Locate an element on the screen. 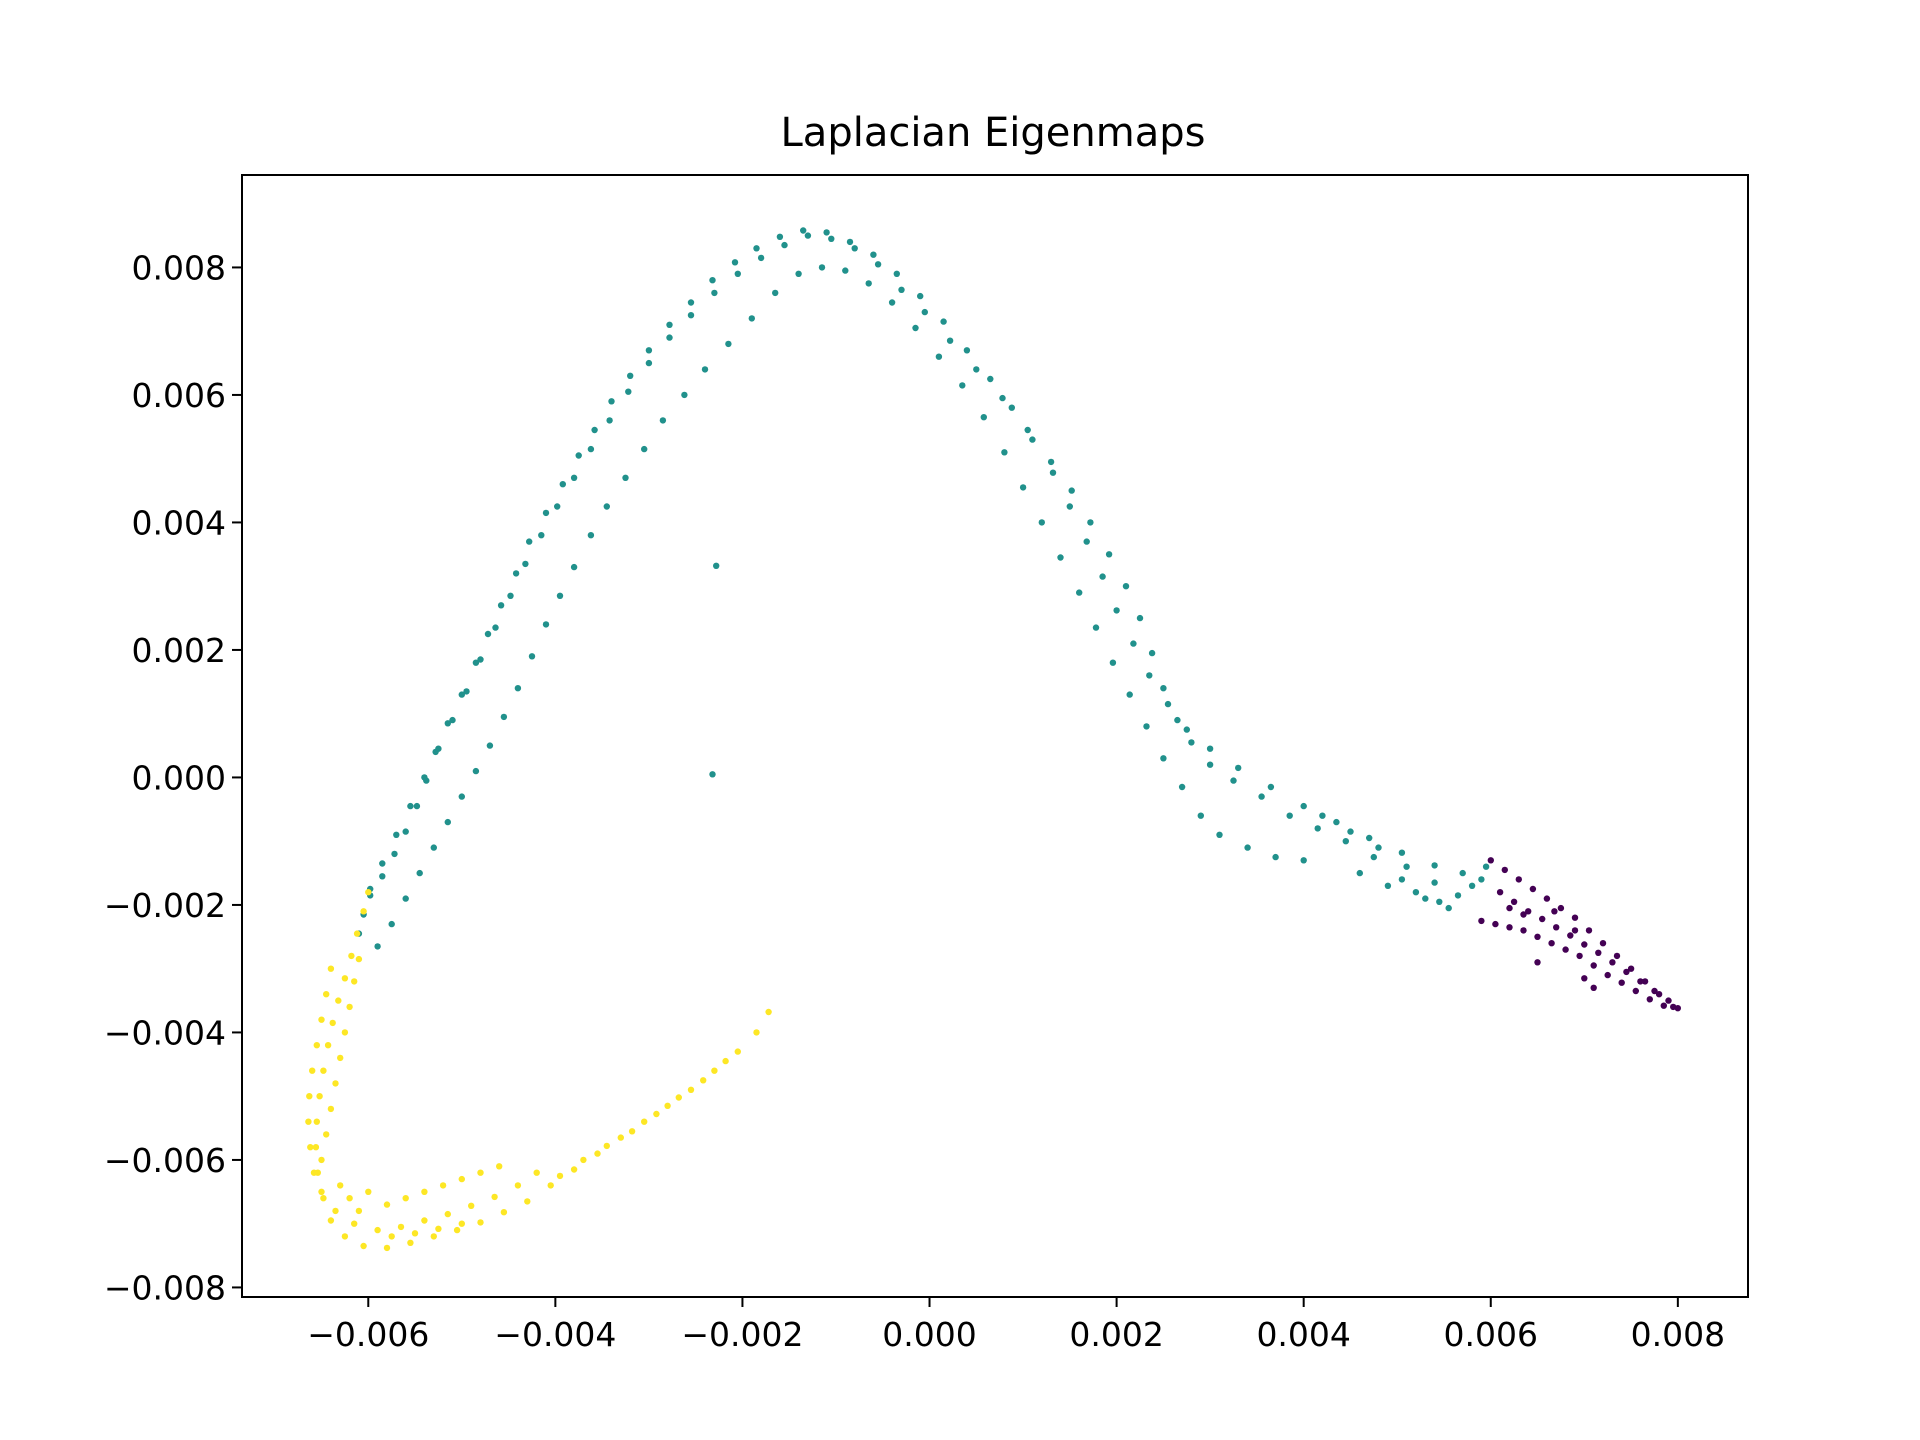 The image size is (1920, 1440). y-tick-label: −0.004 is located at coordinates (165, 1032).